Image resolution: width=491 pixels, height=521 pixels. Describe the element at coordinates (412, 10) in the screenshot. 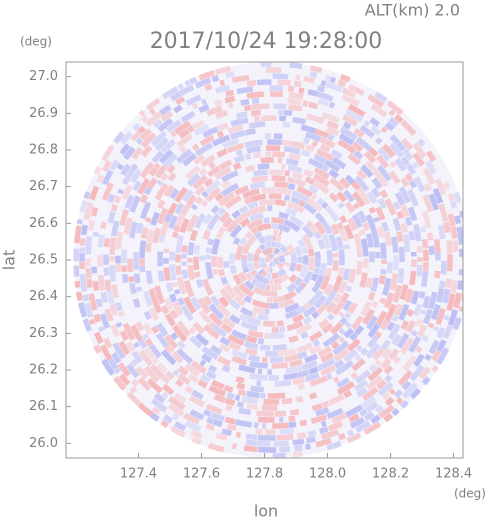

I see `altitude-annotation: ALT(km) 2.0` at that location.